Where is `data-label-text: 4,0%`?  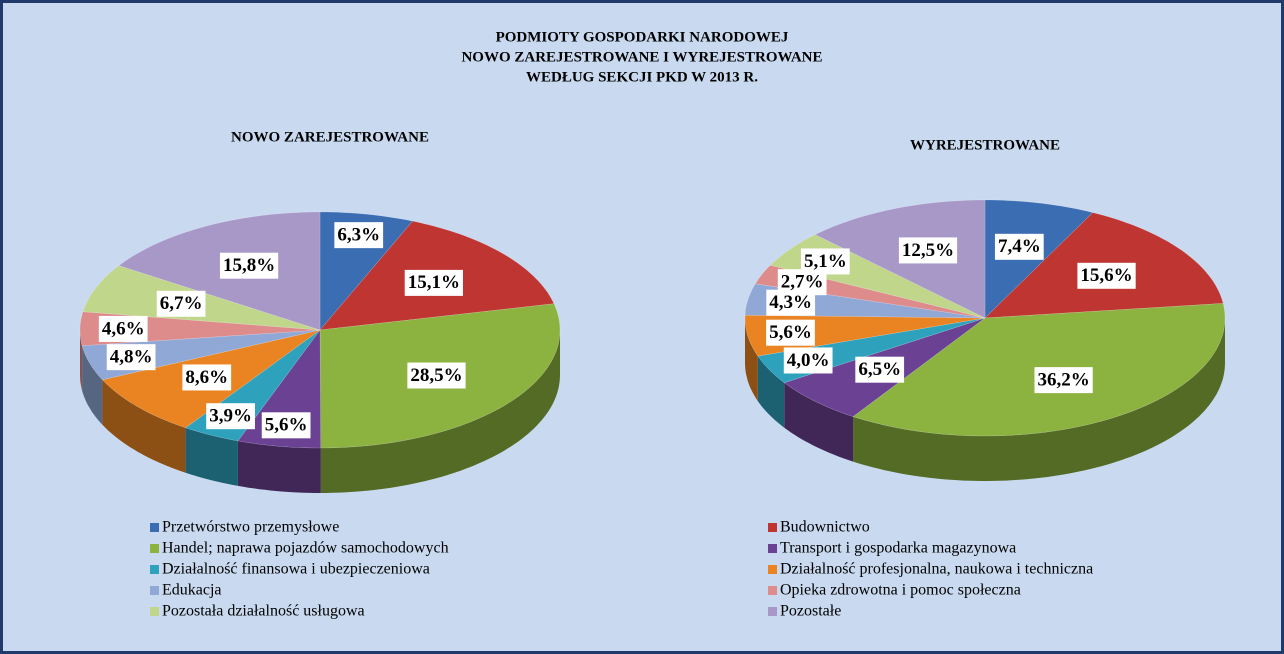 data-label-text: 4,0% is located at coordinates (808, 360).